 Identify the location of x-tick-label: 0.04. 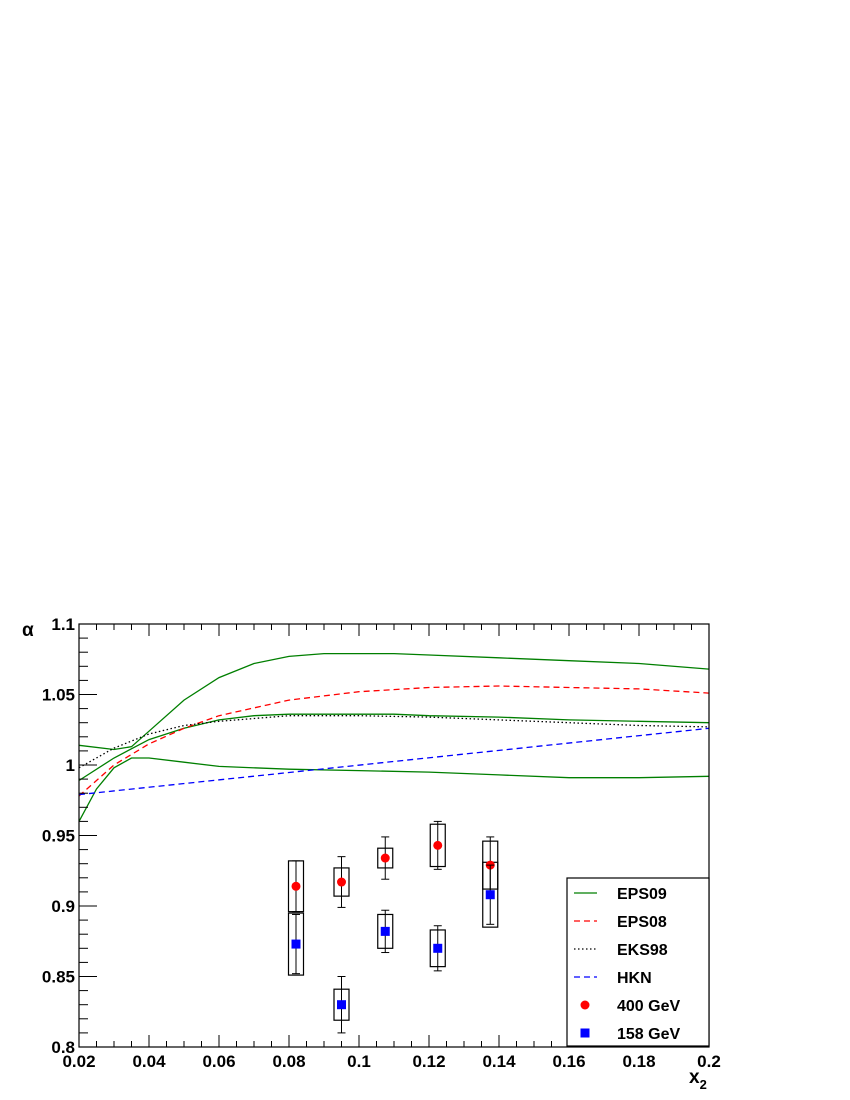
(149, 1061).